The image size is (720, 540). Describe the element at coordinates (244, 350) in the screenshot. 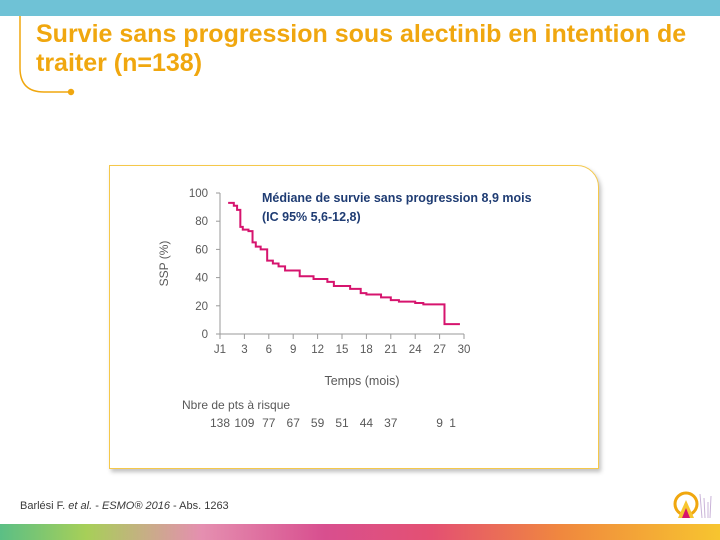

I see `x-tick-label: 3` at that location.